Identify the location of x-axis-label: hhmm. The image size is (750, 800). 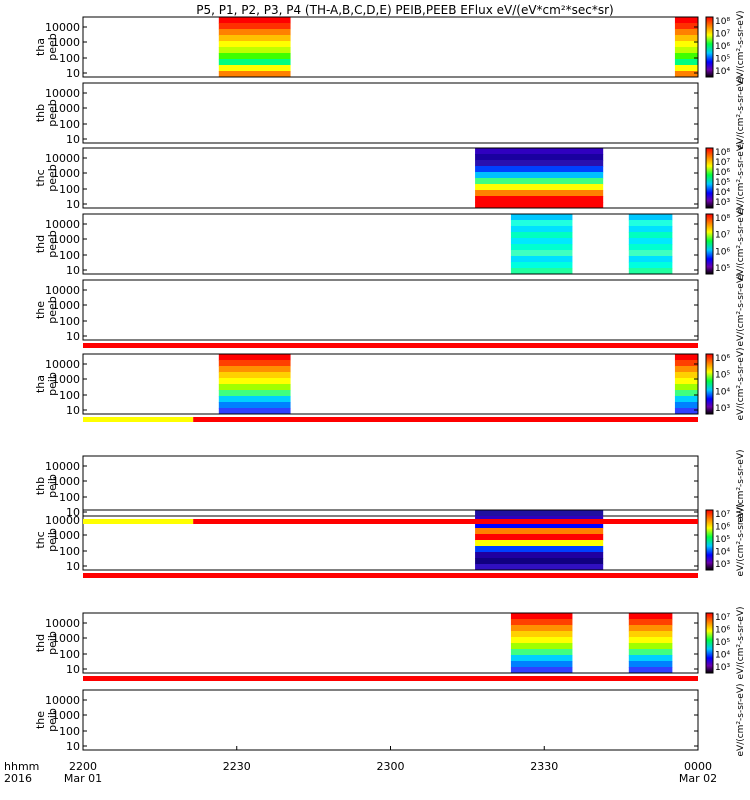
(21, 766).